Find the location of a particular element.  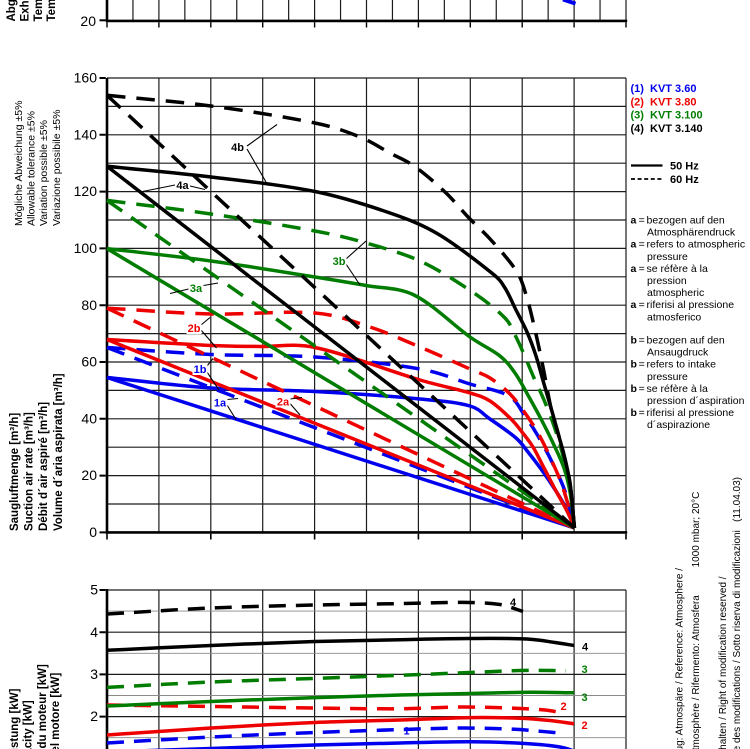

svg-text: Puissance du moteur [kW] is located at coordinates (43, 706).